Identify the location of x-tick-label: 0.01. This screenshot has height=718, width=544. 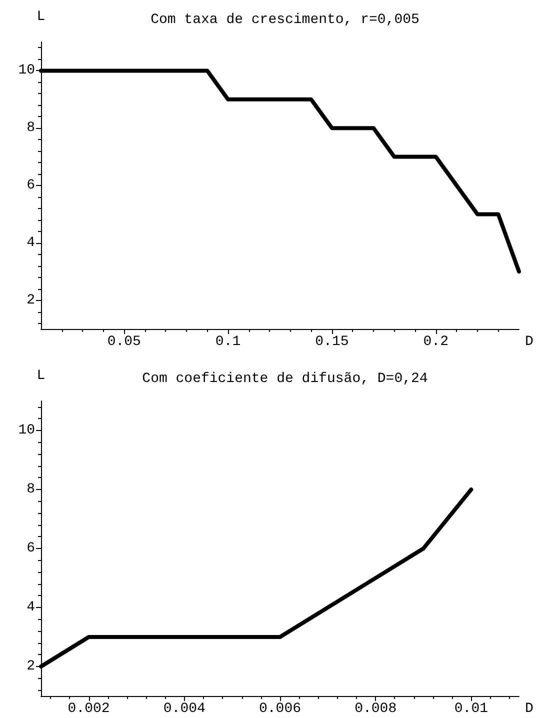
(471, 709).